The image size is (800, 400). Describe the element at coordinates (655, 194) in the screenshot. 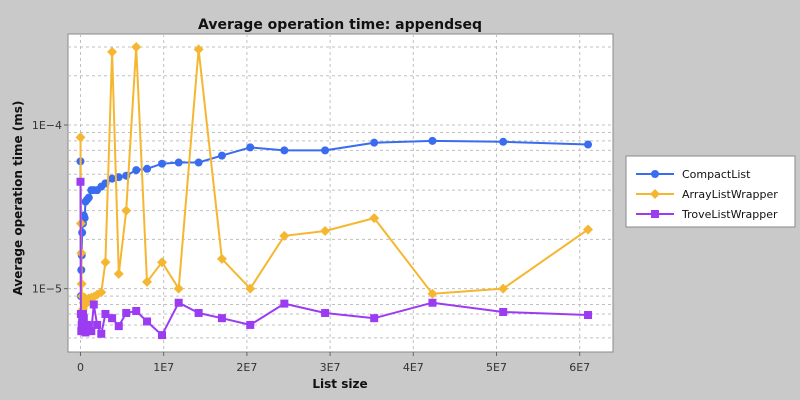

I see `legend-marker-arraylistwrapper` at that location.